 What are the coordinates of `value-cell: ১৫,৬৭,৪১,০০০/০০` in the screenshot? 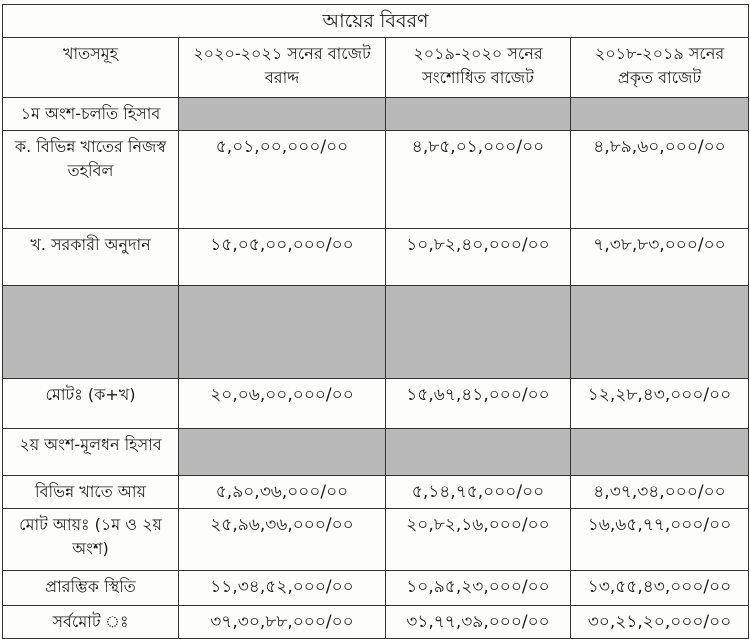 It's located at (478, 403).